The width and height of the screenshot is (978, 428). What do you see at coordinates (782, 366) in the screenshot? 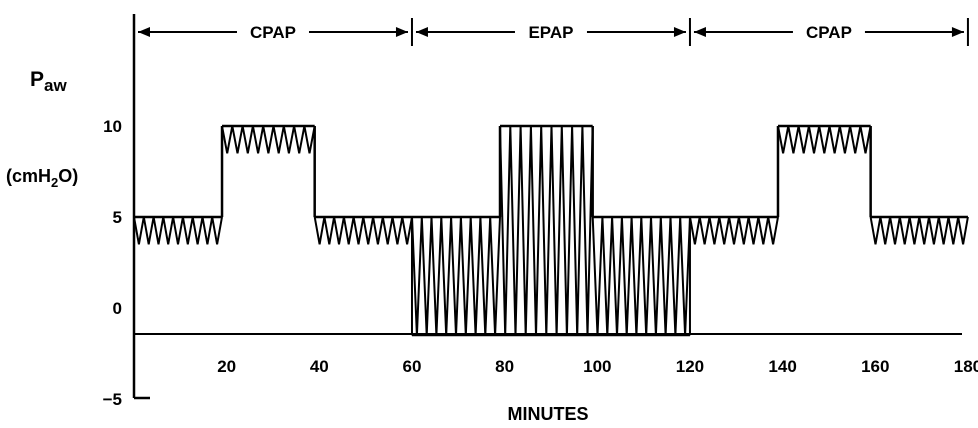
I see `x-tick-label: 140` at bounding box center [782, 366].